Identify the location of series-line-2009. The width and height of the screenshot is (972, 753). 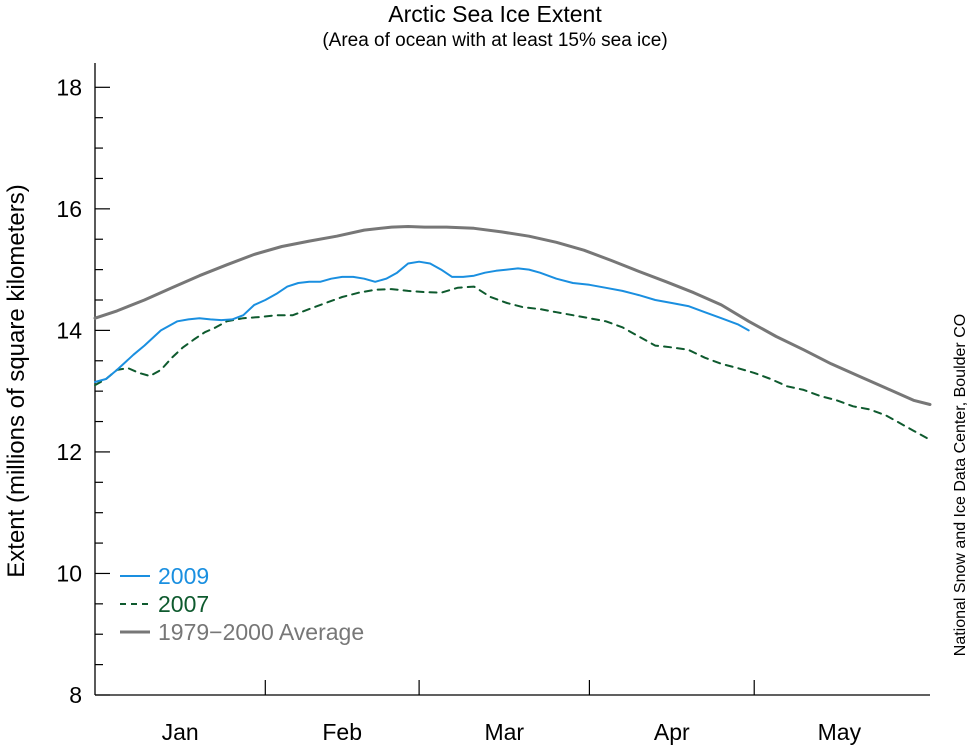
(422, 321).